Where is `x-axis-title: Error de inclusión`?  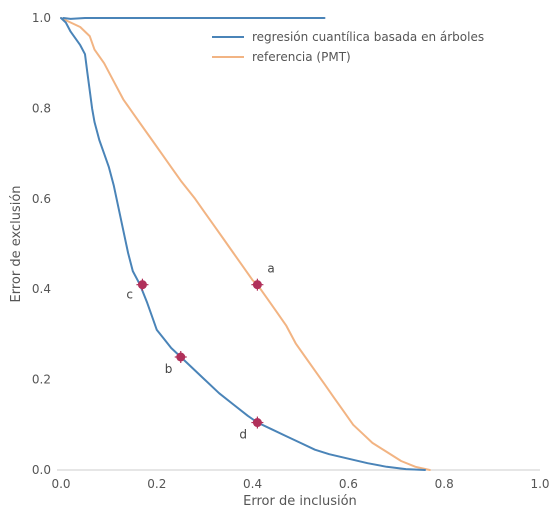
x-axis-title: Error de inclusión is located at coordinates (300, 501).